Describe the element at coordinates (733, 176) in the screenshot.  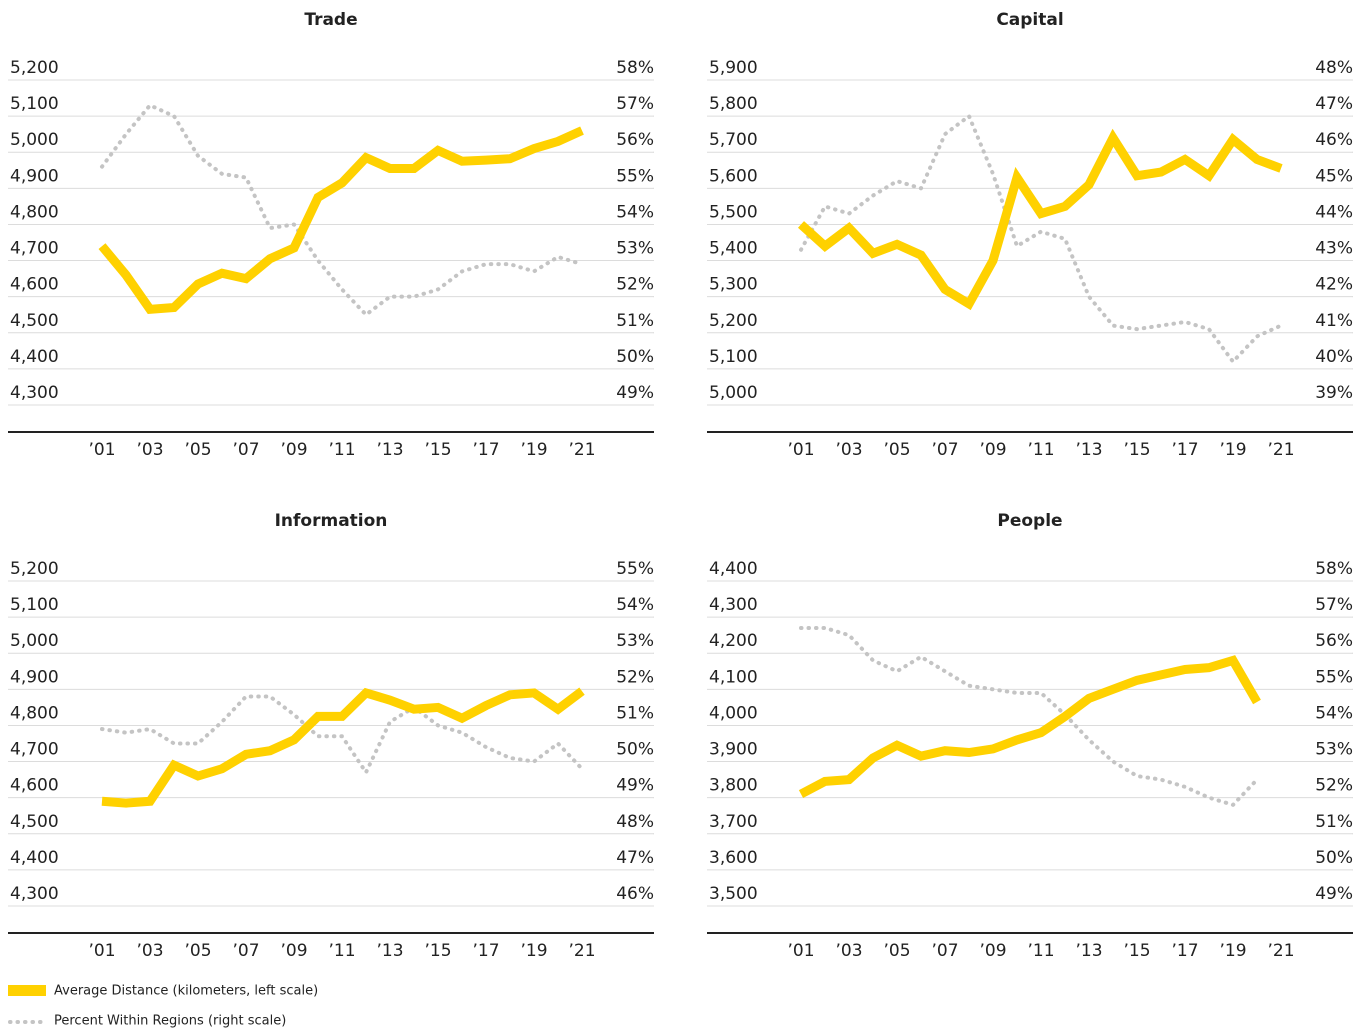
I see `y-tick-label: 5,600` at that location.